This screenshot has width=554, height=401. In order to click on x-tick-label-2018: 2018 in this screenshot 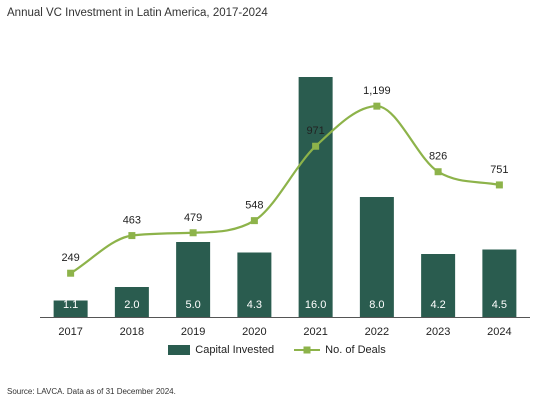, I will do `click(132, 332)`.